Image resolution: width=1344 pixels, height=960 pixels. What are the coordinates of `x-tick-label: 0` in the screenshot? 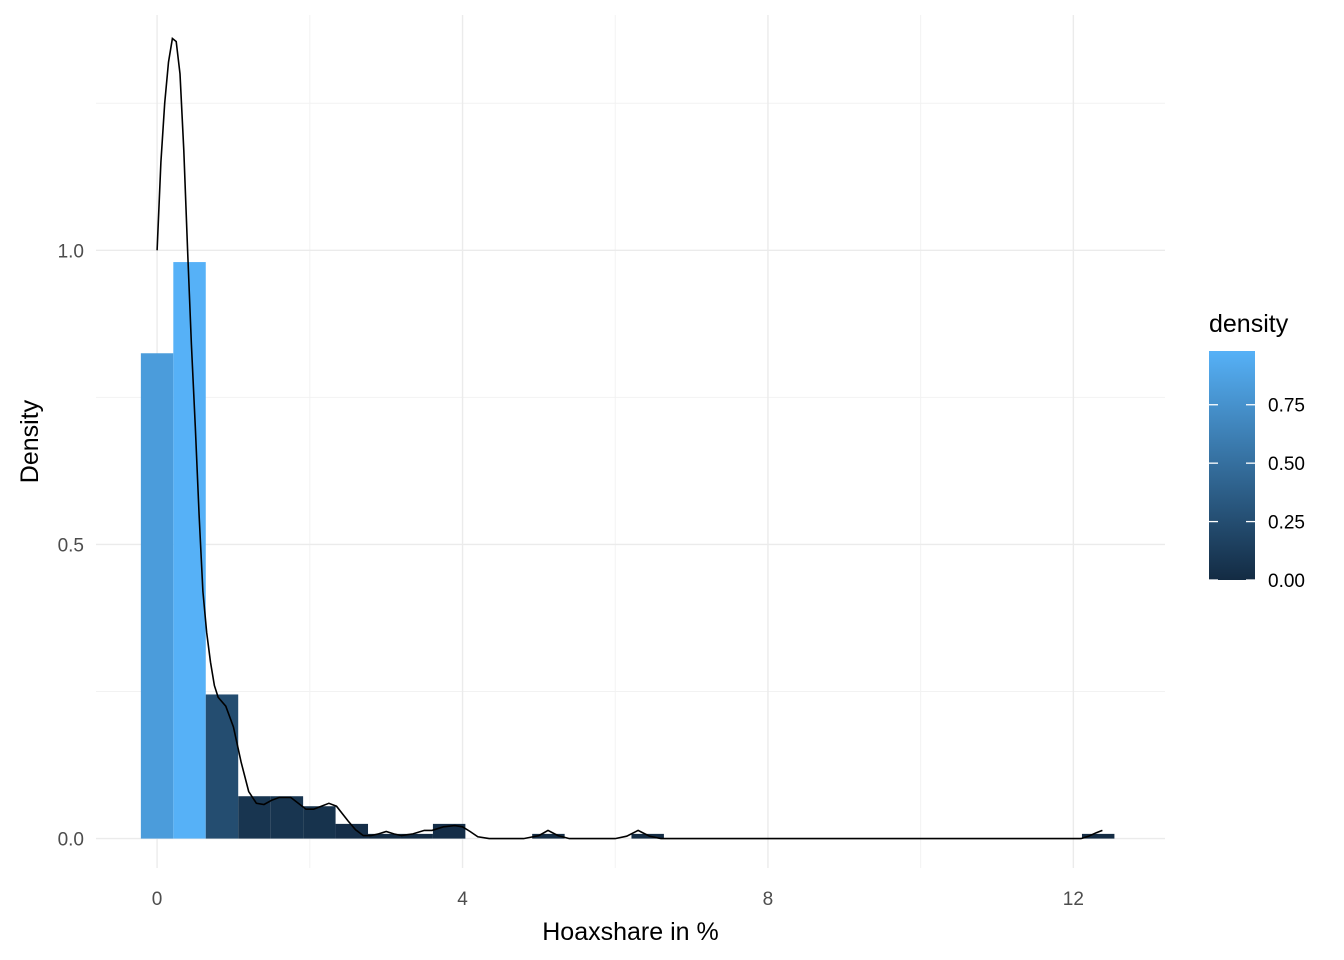 It's located at (157, 899).